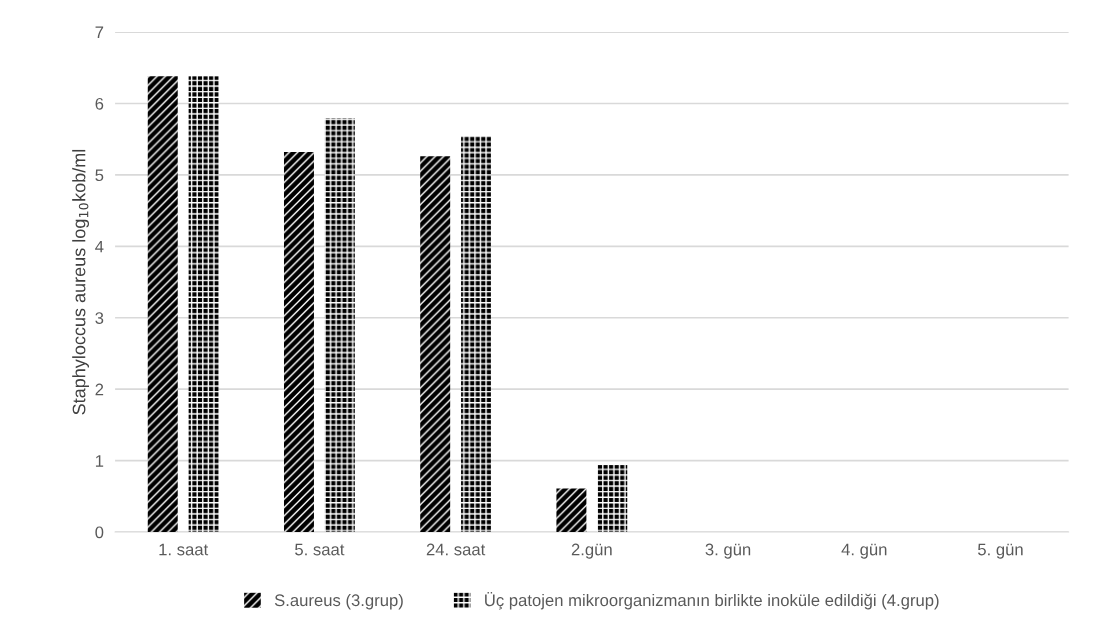 The width and height of the screenshot is (1096, 641). What do you see at coordinates (320, 549) in the screenshot?
I see `x-tick-label: 5. saat` at bounding box center [320, 549].